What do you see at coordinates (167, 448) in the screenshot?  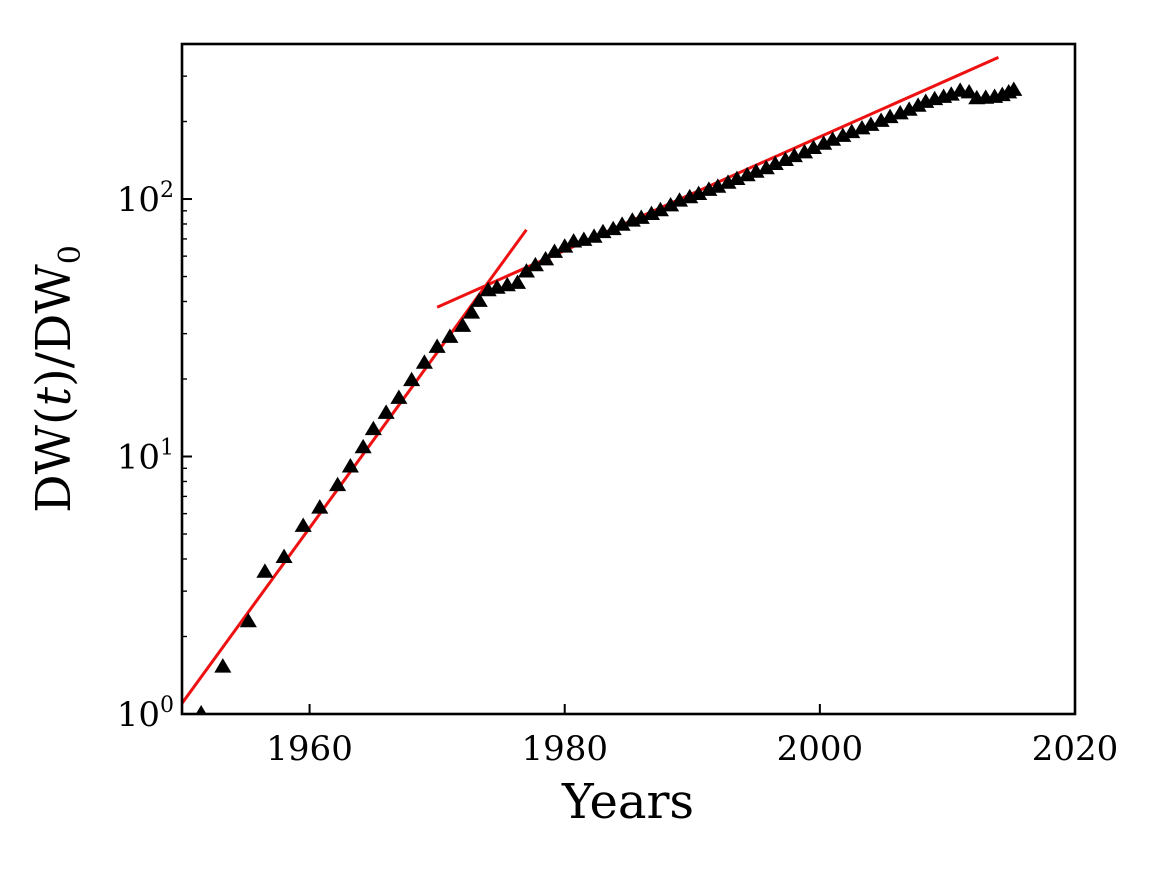 I see `y-tick-exponent: 1` at bounding box center [167, 448].